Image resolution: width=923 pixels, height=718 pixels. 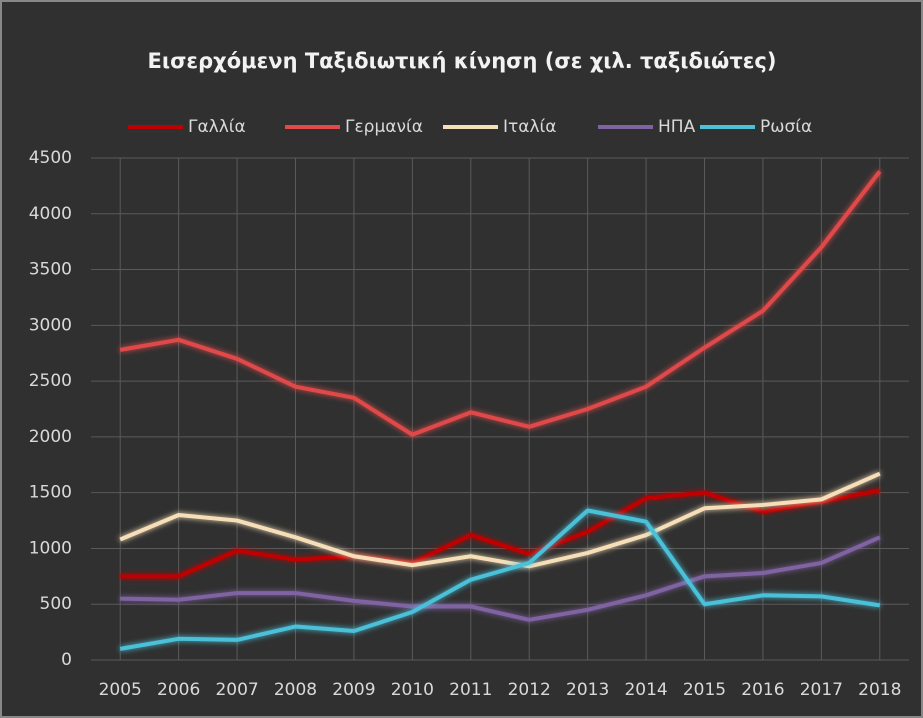 What do you see at coordinates (786, 127) in the screenshot?
I see `legend-label: Ρωσία` at bounding box center [786, 127].